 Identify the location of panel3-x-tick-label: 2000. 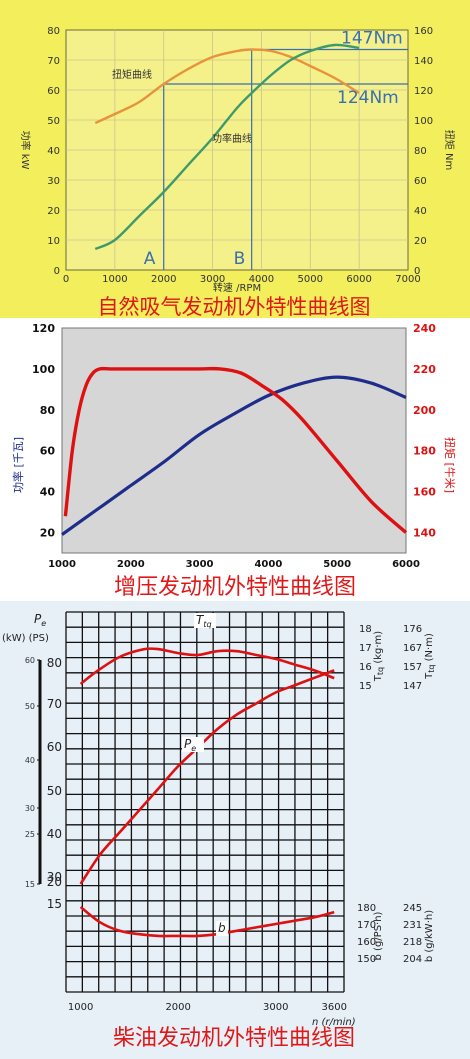
(177, 1007).